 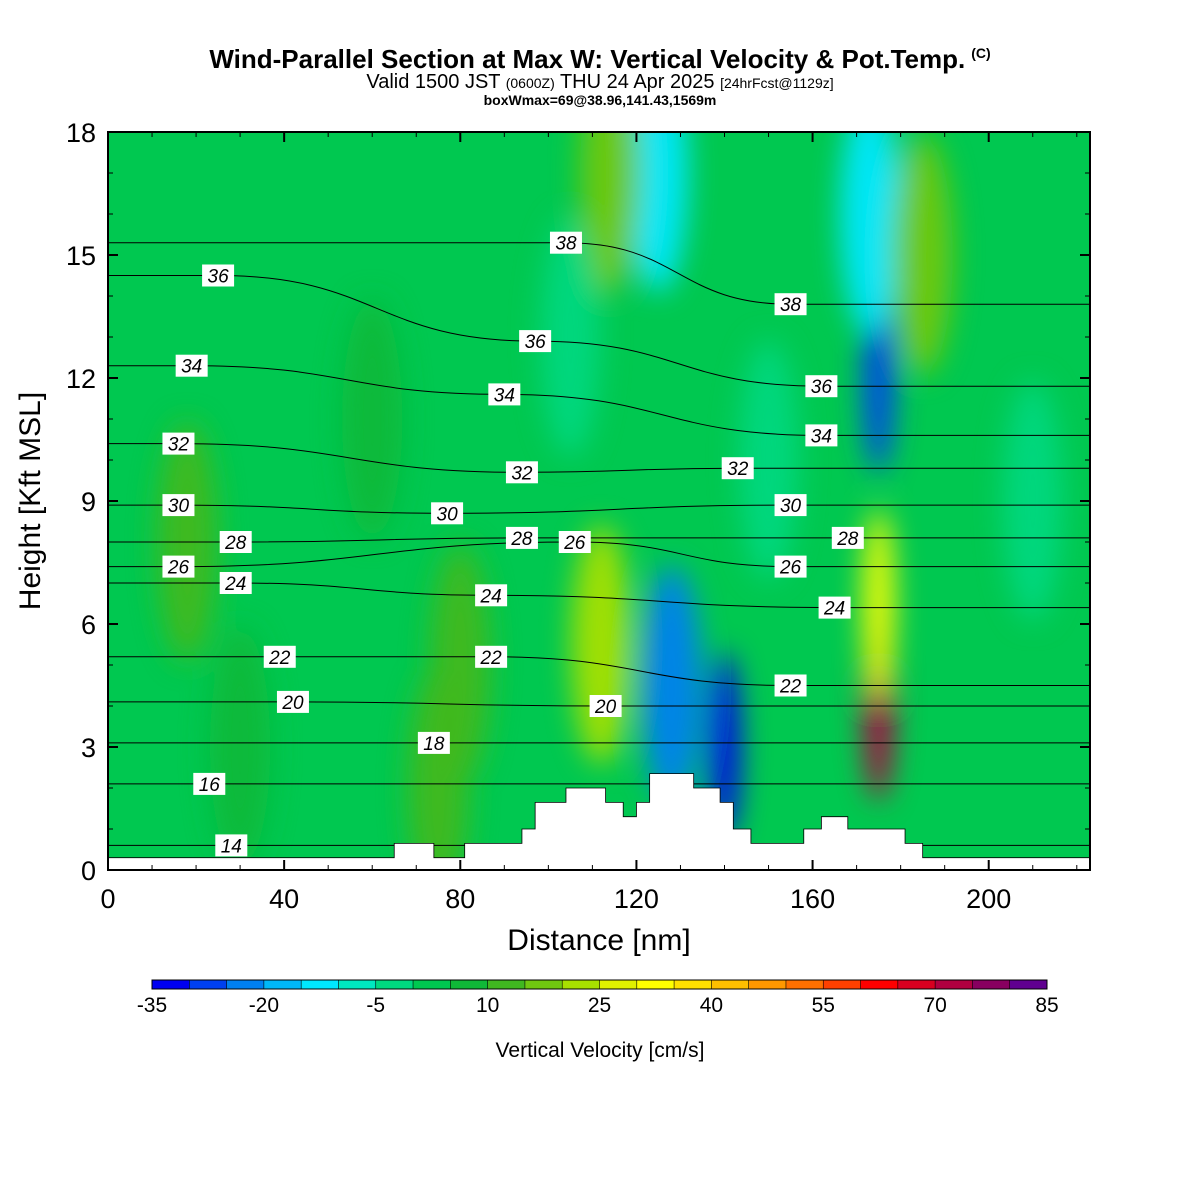 I want to click on isentrope-label-16: 28, so click(x=847, y=538).